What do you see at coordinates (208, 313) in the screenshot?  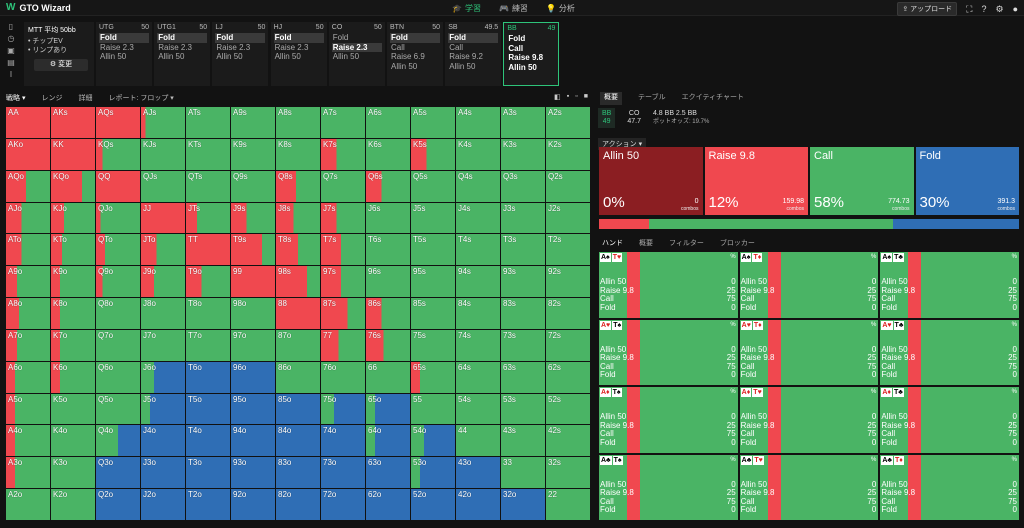 I see `hand-cell: T8o` at bounding box center [208, 313].